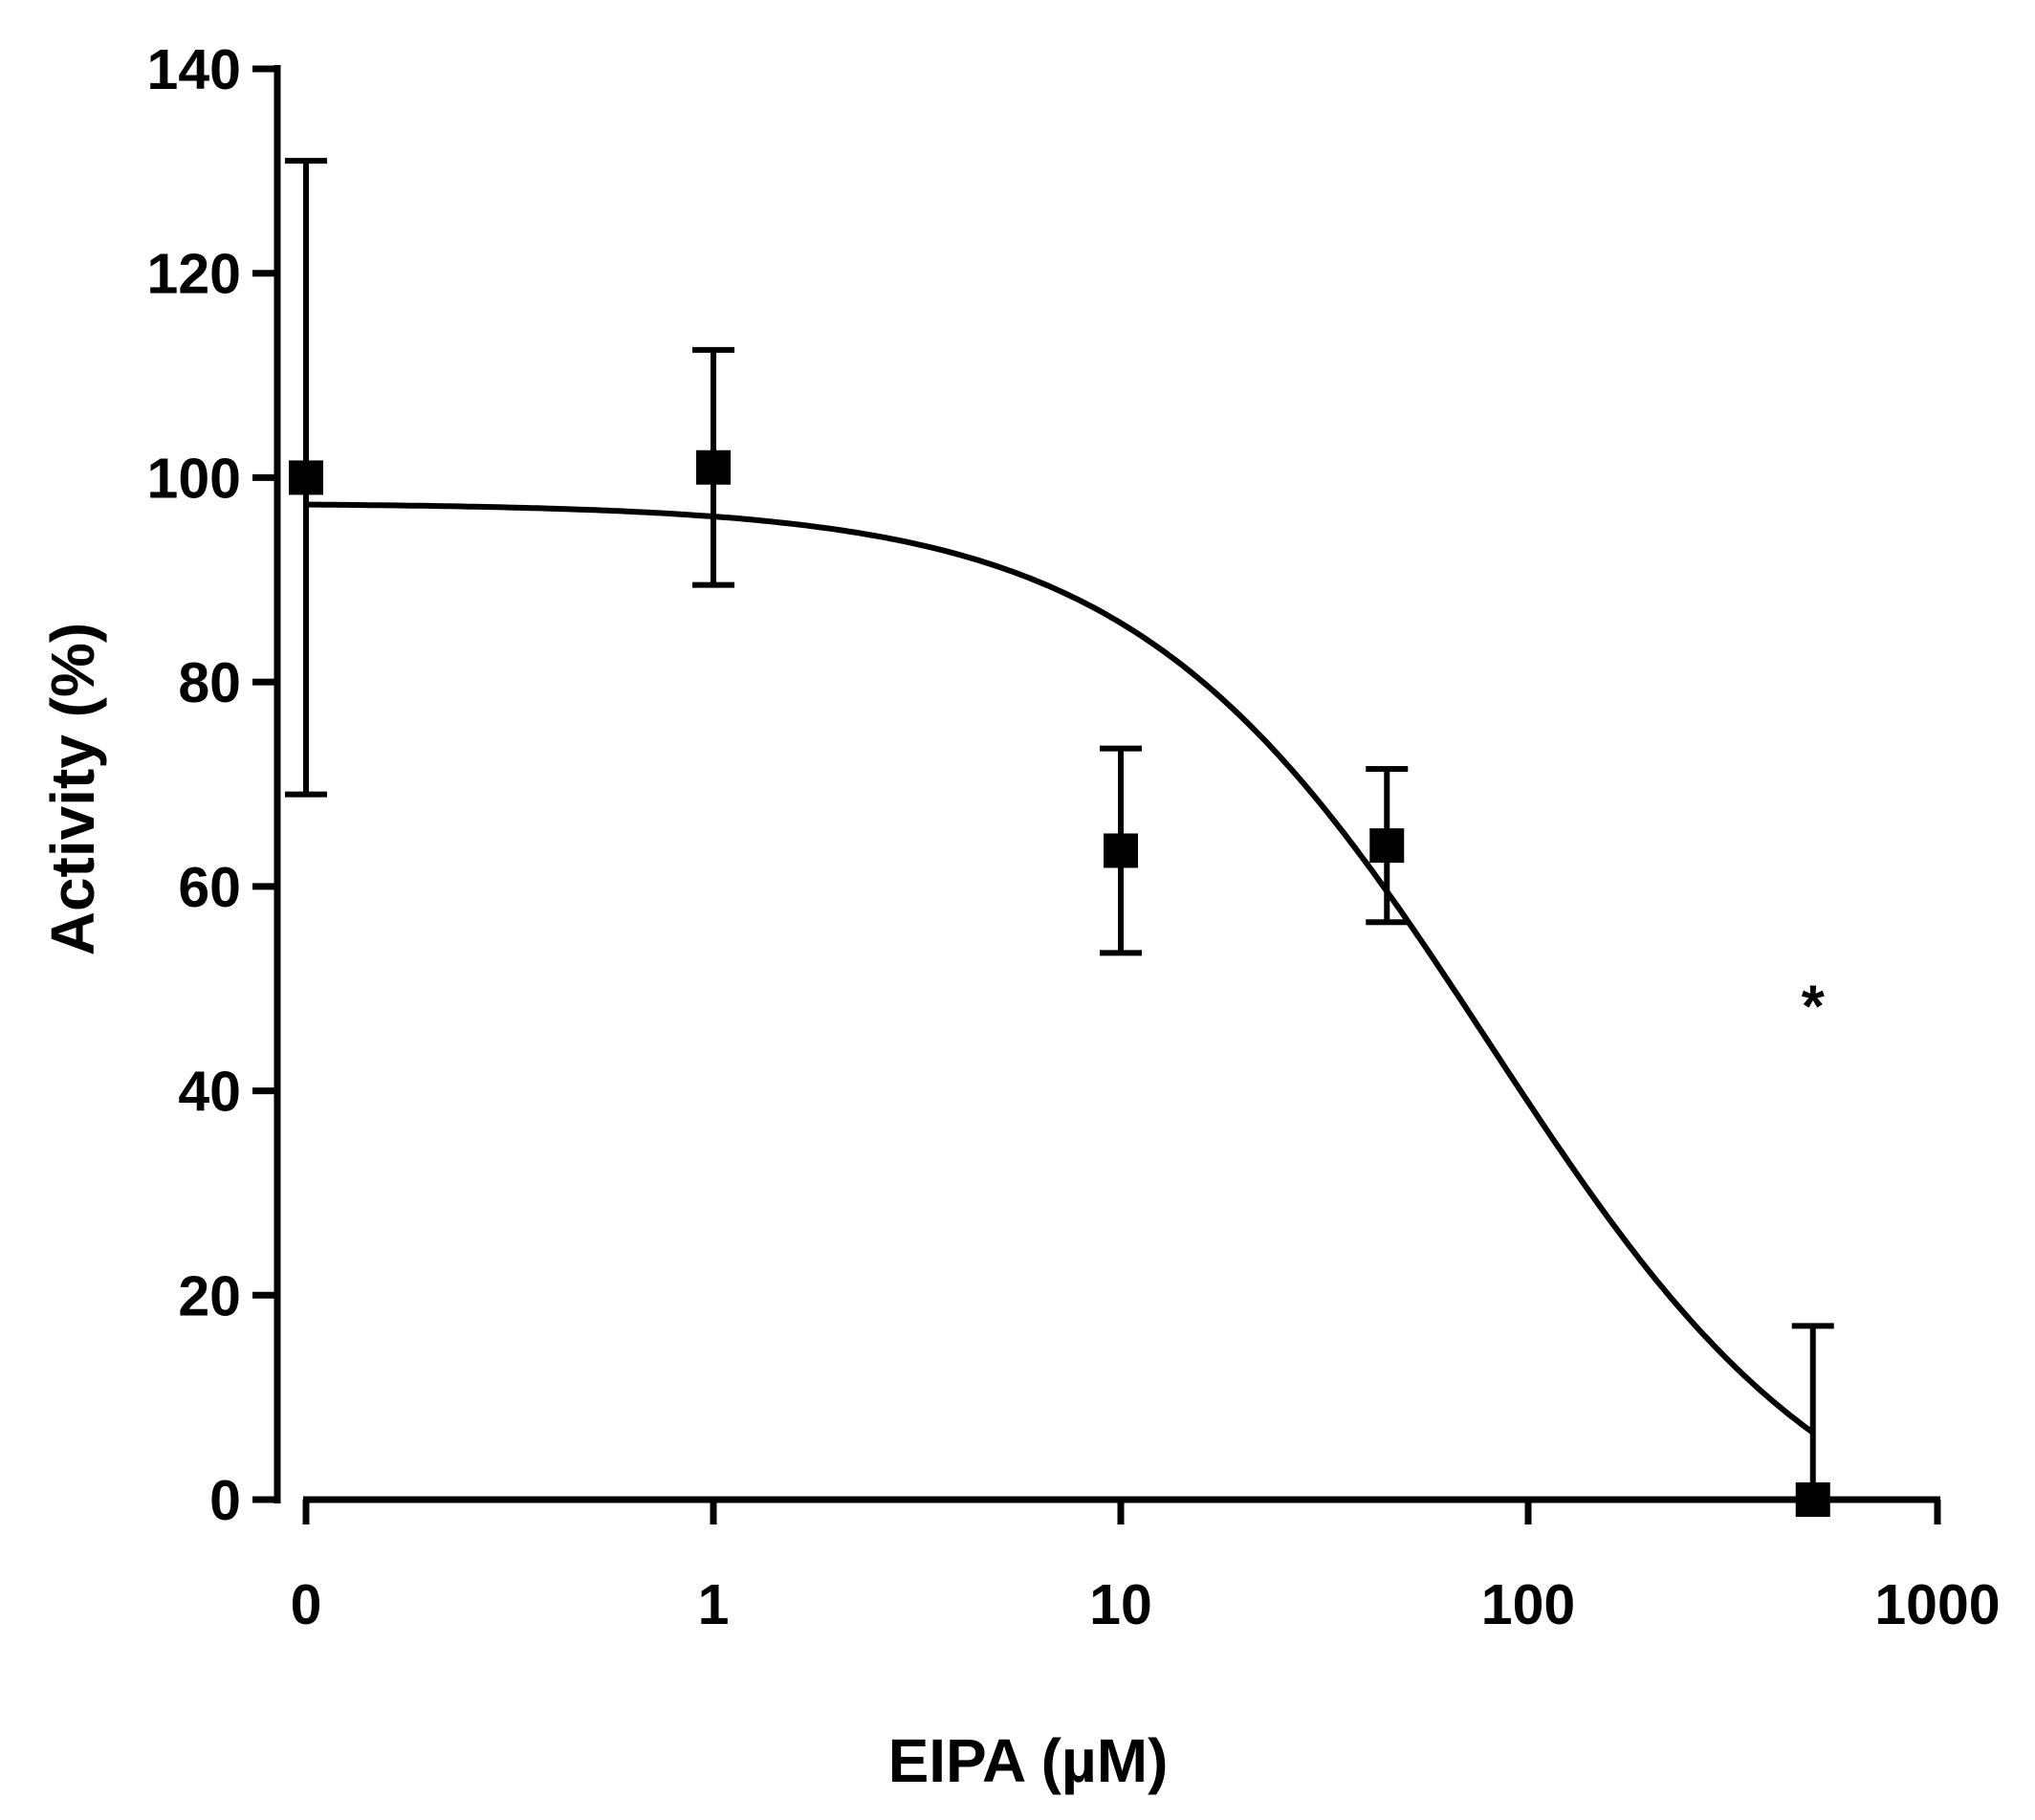 This screenshot has width=2035, height=1820. Describe the element at coordinates (210, 1295) in the screenshot. I see `y-tick-label: 20` at that location.